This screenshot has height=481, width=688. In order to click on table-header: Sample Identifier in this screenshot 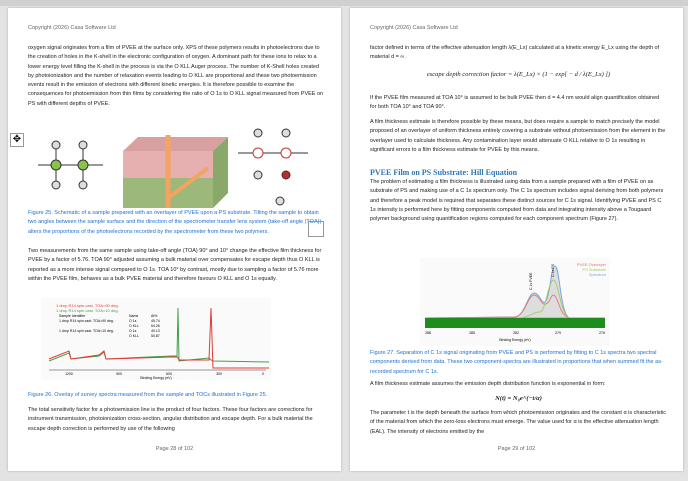, I will do `click(72, 316)`.